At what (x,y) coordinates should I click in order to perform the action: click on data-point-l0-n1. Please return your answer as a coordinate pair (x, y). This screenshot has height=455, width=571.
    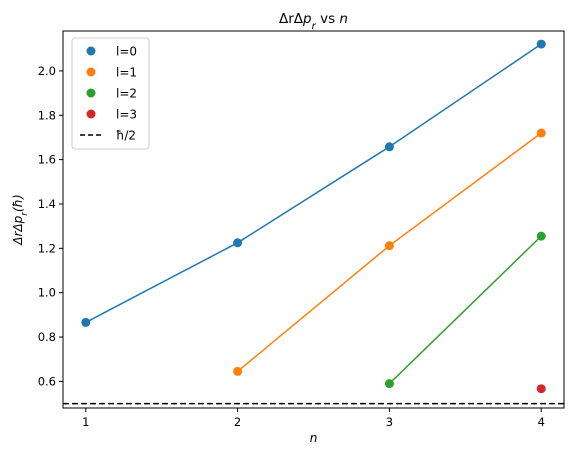
    Looking at the image, I should click on (86, 322).